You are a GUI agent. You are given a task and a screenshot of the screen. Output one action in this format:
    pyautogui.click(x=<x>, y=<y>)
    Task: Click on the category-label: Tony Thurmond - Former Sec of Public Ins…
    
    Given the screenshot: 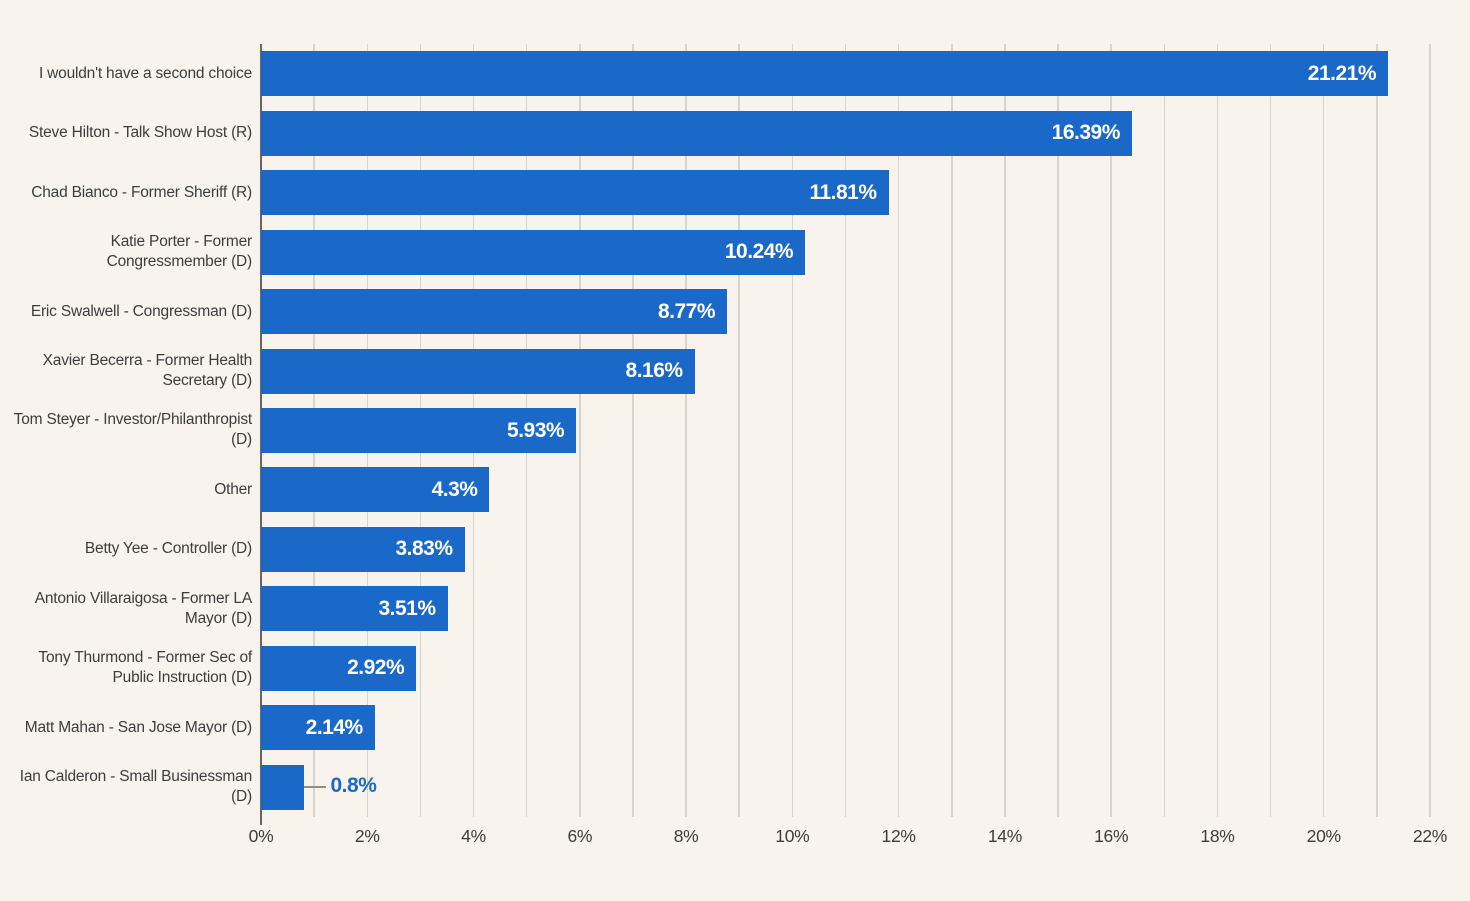 What is the action you would take?
    pyautogui.click(x=145, y=668)
    